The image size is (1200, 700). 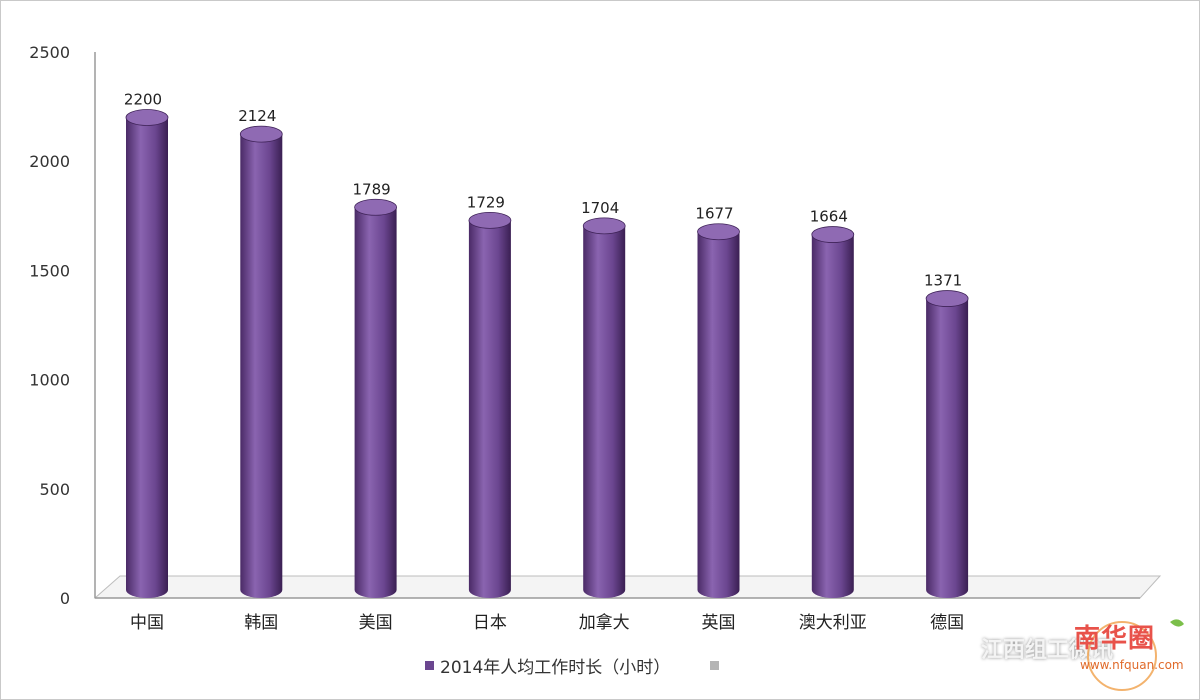 What do you see at coordinates (1132, 665) in the screenshot?
I see `site-url: www.nfquan.com` at bounding box center [1132, 665].